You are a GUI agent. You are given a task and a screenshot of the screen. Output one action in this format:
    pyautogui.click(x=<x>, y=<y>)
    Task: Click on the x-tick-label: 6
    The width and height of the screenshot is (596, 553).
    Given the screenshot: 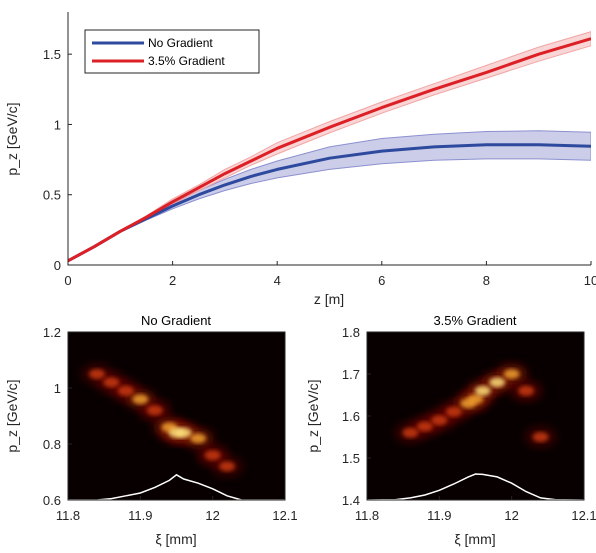 What is the action you would take?
    pyautogui.click(x=381, y=280)
    